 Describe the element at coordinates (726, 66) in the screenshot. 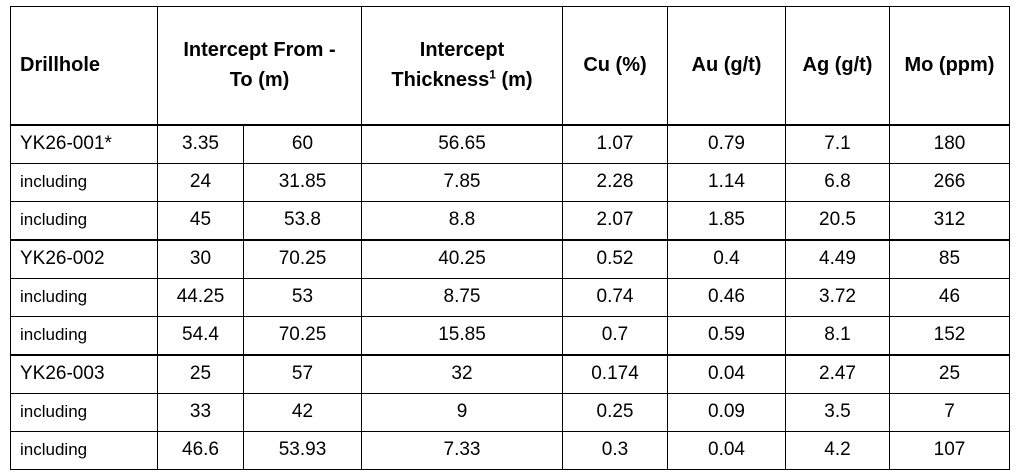

I see `header-au: Au (g/t)` at that location.